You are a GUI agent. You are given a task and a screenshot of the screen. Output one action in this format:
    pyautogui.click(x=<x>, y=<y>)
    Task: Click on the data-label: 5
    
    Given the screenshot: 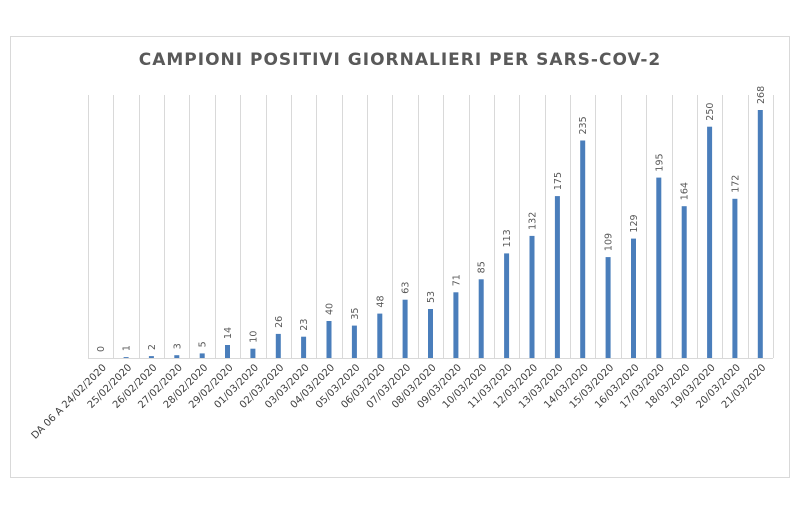 What is the action you would take?
    pyautogui.click(x=203, y=344)
    